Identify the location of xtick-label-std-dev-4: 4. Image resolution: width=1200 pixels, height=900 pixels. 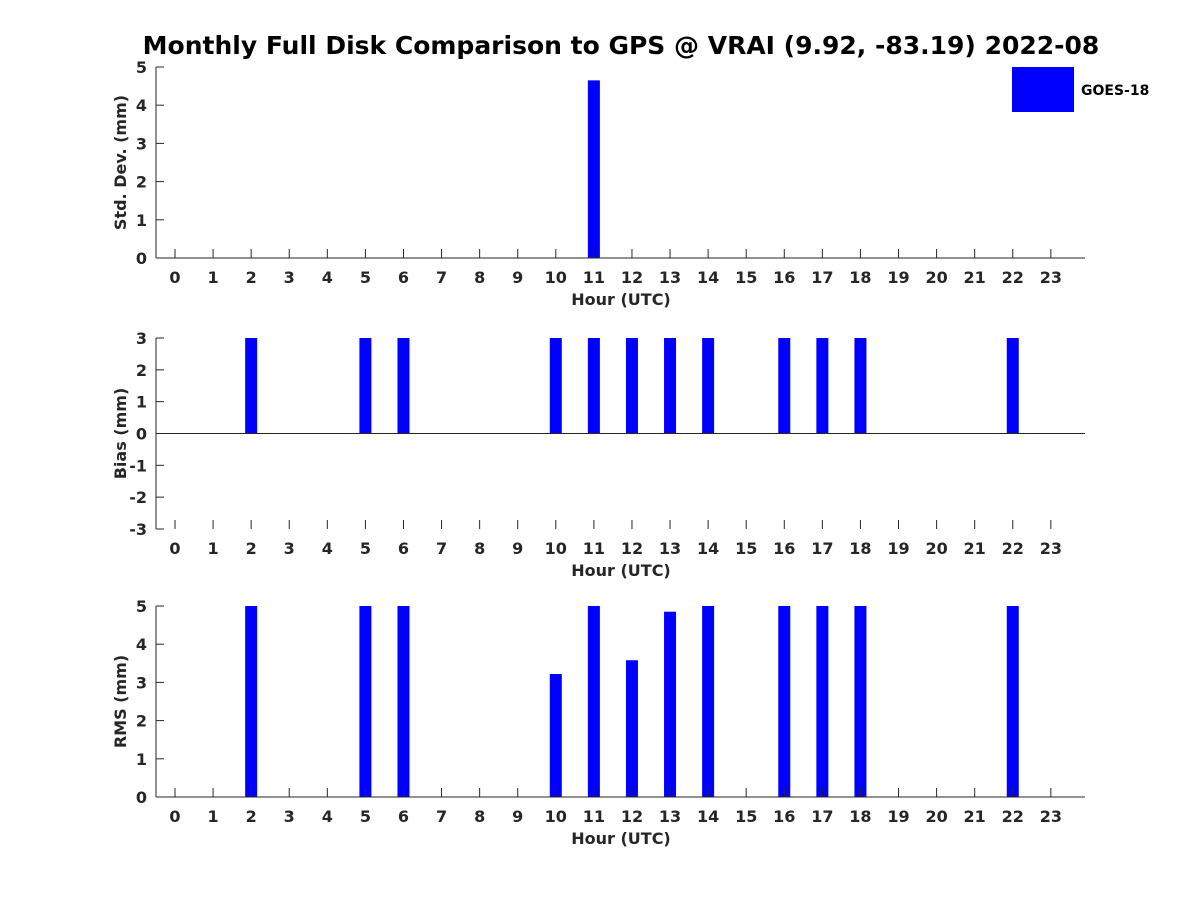
(327, 277).